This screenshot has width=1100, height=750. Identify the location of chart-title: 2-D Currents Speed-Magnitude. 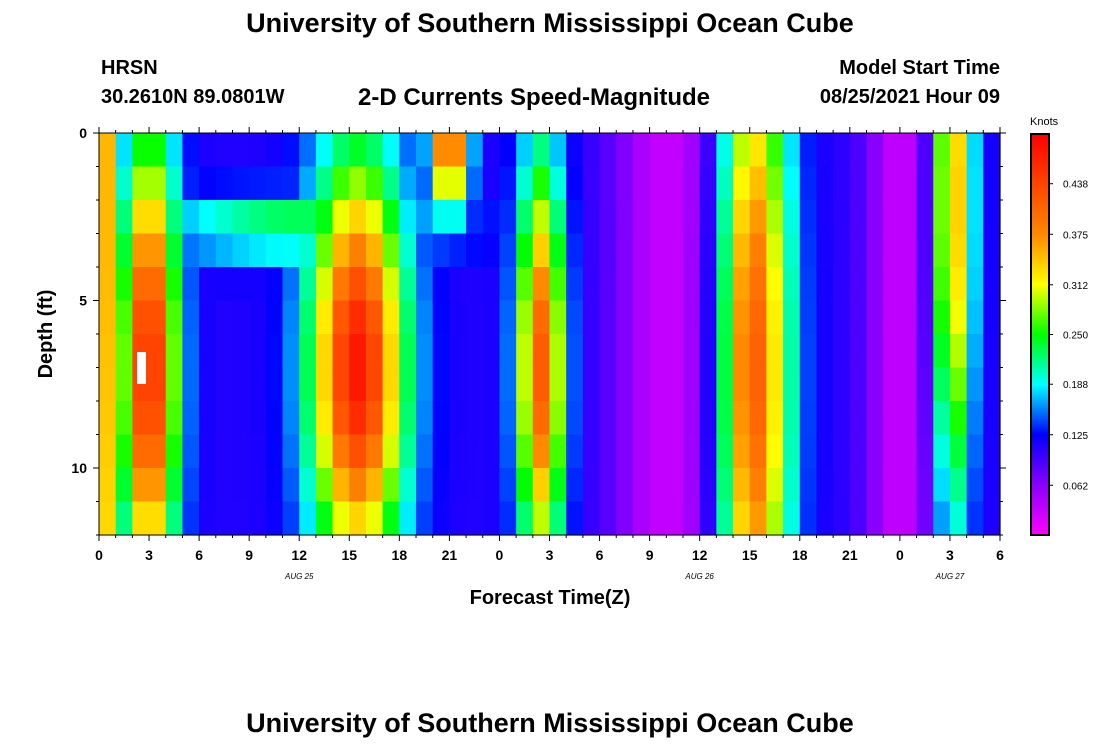
(534, 97).